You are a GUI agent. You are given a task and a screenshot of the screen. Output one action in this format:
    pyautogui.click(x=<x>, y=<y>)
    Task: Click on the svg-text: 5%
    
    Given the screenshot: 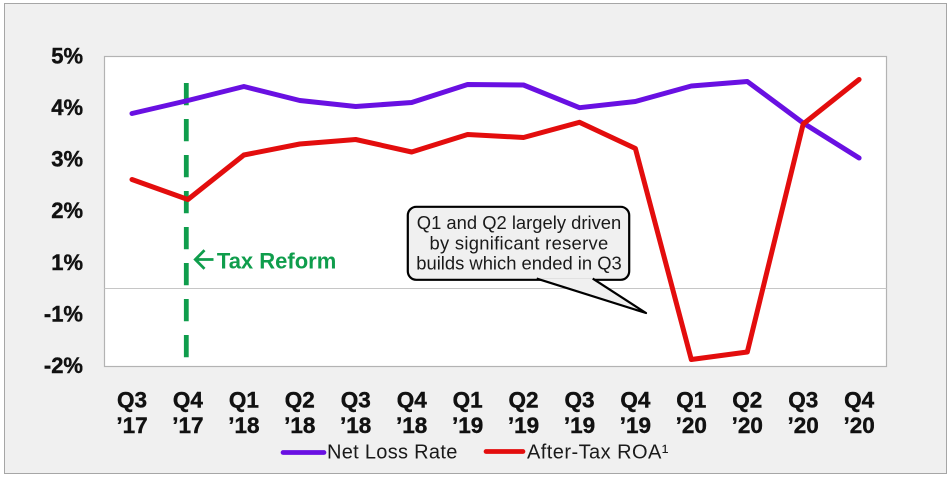 What is the action you would take?
    pyautogui.click(x=67, y=55)
    